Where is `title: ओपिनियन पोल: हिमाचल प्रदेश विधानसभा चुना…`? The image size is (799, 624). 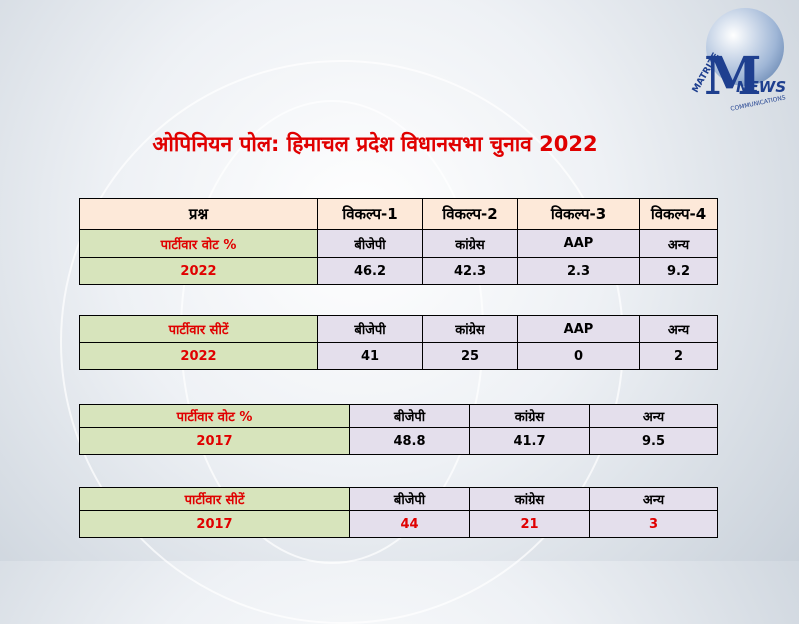 title: ओपिनियन पोल: हिमाचल प्रदेश विधानसभा चुना… is located at coordinates (375, 144).